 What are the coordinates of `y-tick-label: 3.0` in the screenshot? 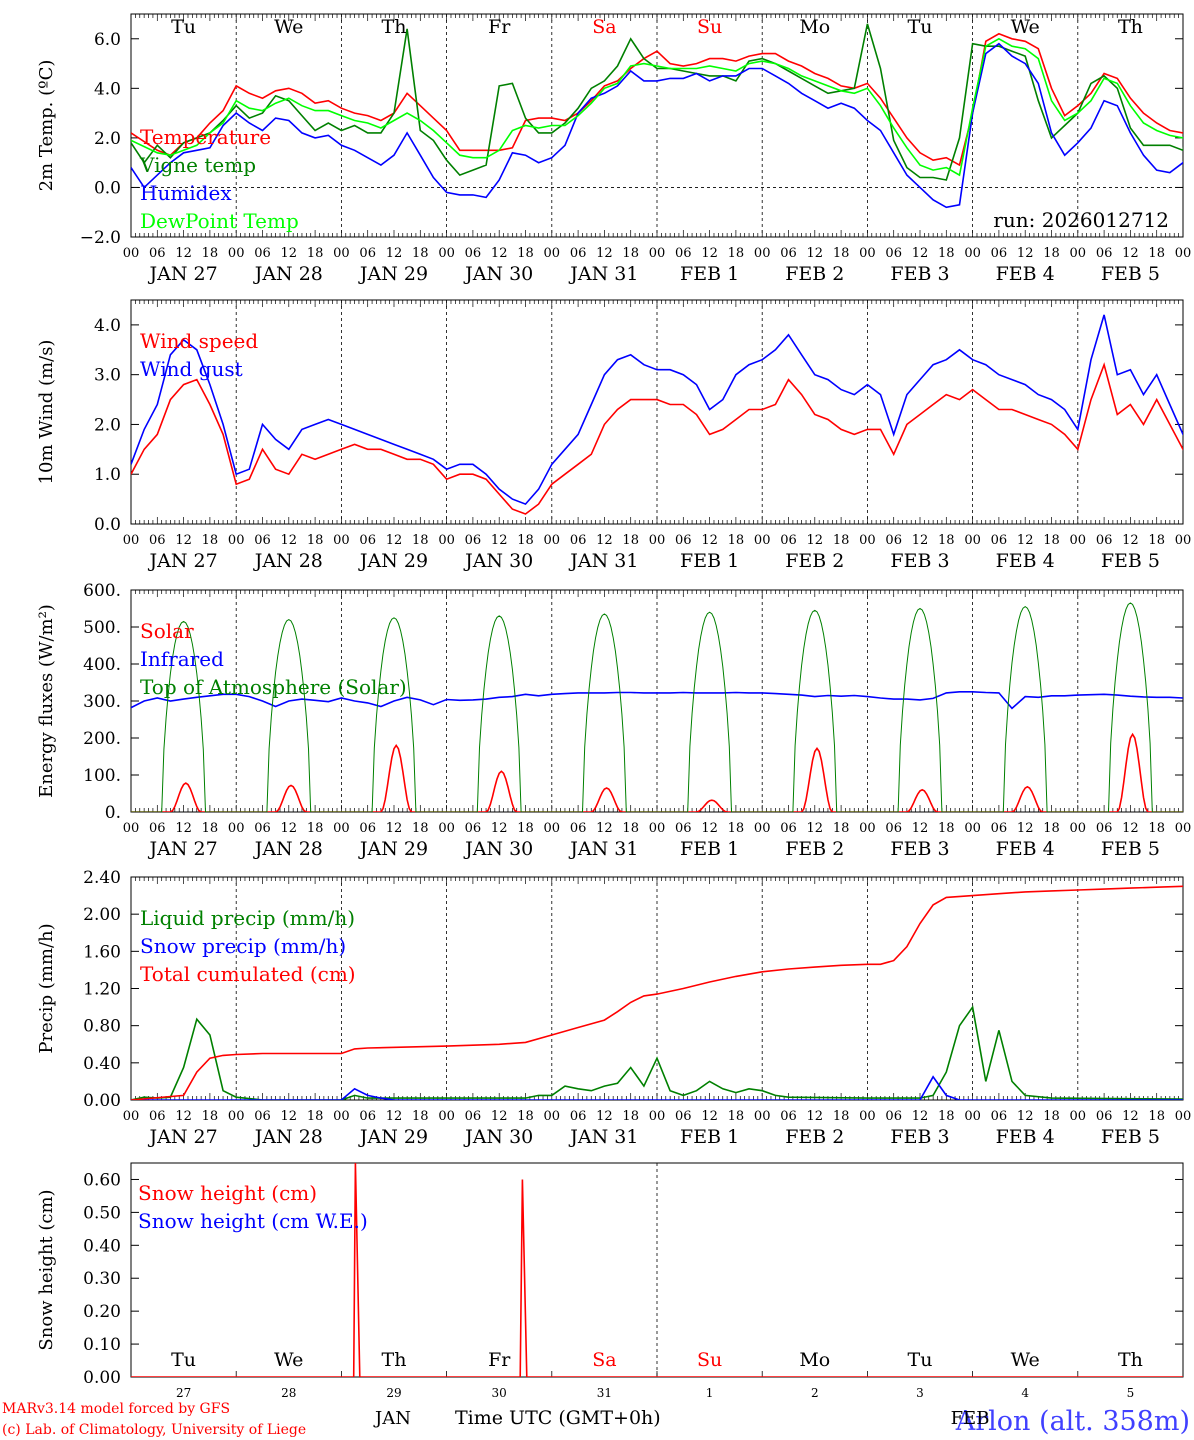 It's located at (107, 376).